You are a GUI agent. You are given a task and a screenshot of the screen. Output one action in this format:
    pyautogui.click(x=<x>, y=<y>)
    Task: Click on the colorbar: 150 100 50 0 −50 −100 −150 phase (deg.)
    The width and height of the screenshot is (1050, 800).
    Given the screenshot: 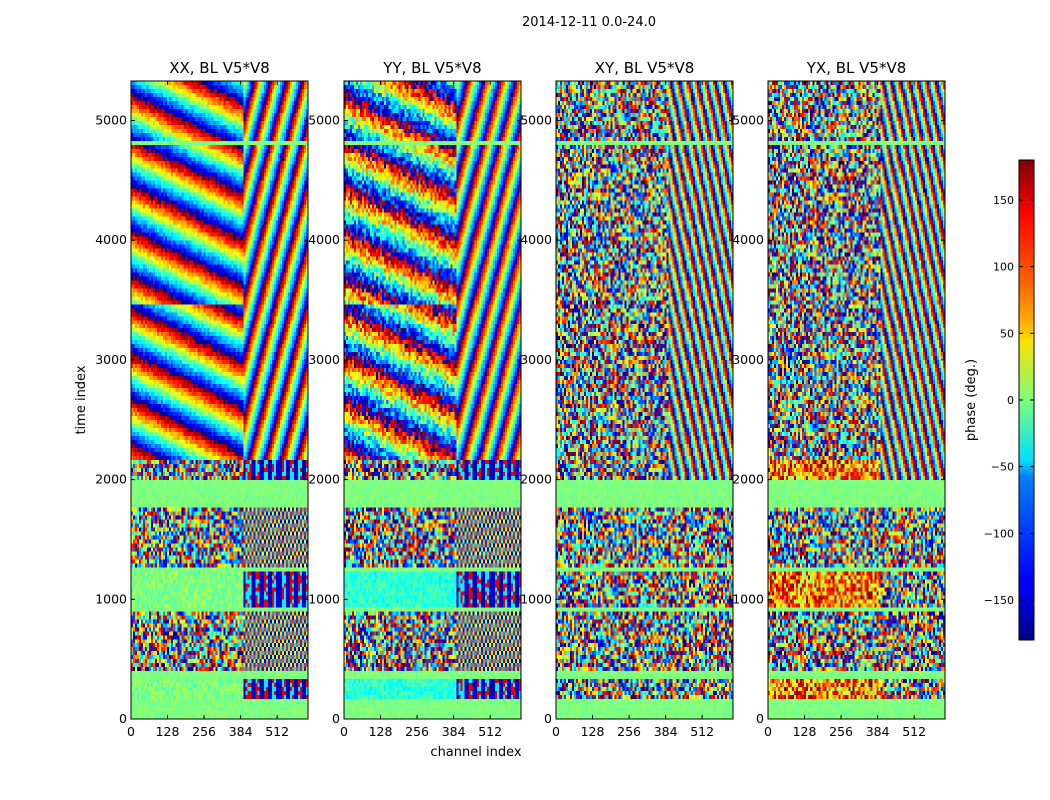 What is the action you would take?
    pyautogui.click(x=999, y=400)
    